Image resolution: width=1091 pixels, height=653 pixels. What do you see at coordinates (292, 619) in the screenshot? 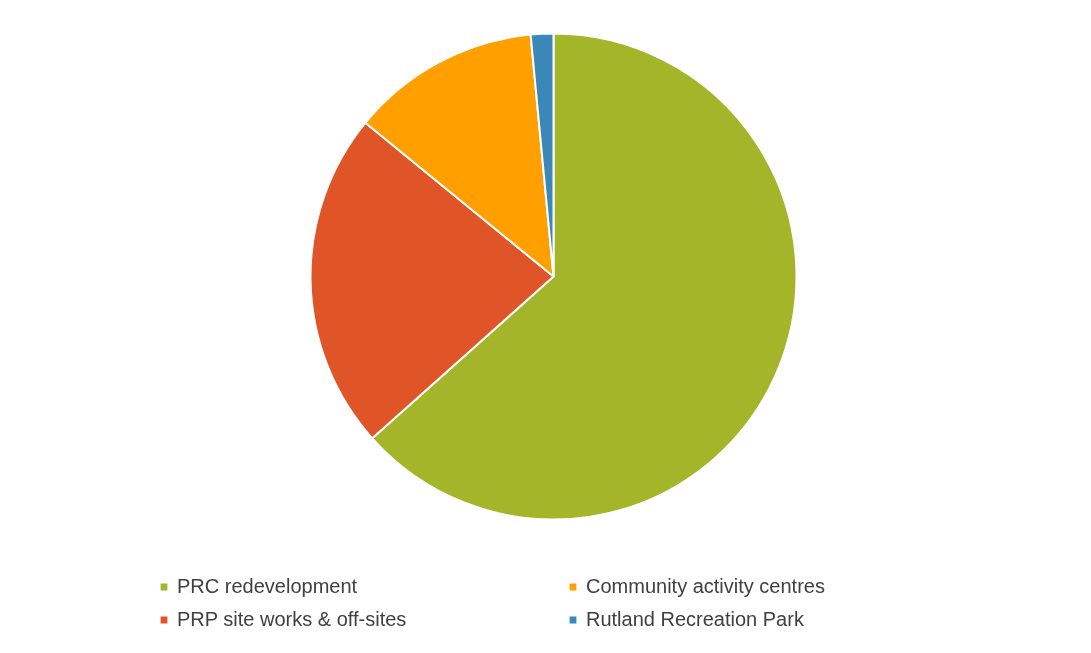
I see `legend-label: PRP site works & off-sites` at bounding box center [292, 619].